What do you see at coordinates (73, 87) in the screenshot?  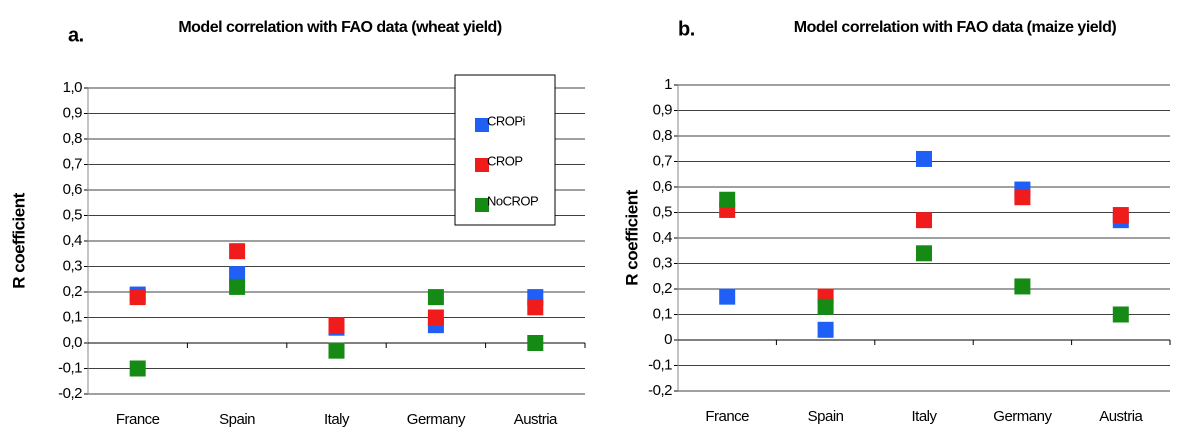 I see `y-tick-label: 1,0` at bounding box center [73, 87].